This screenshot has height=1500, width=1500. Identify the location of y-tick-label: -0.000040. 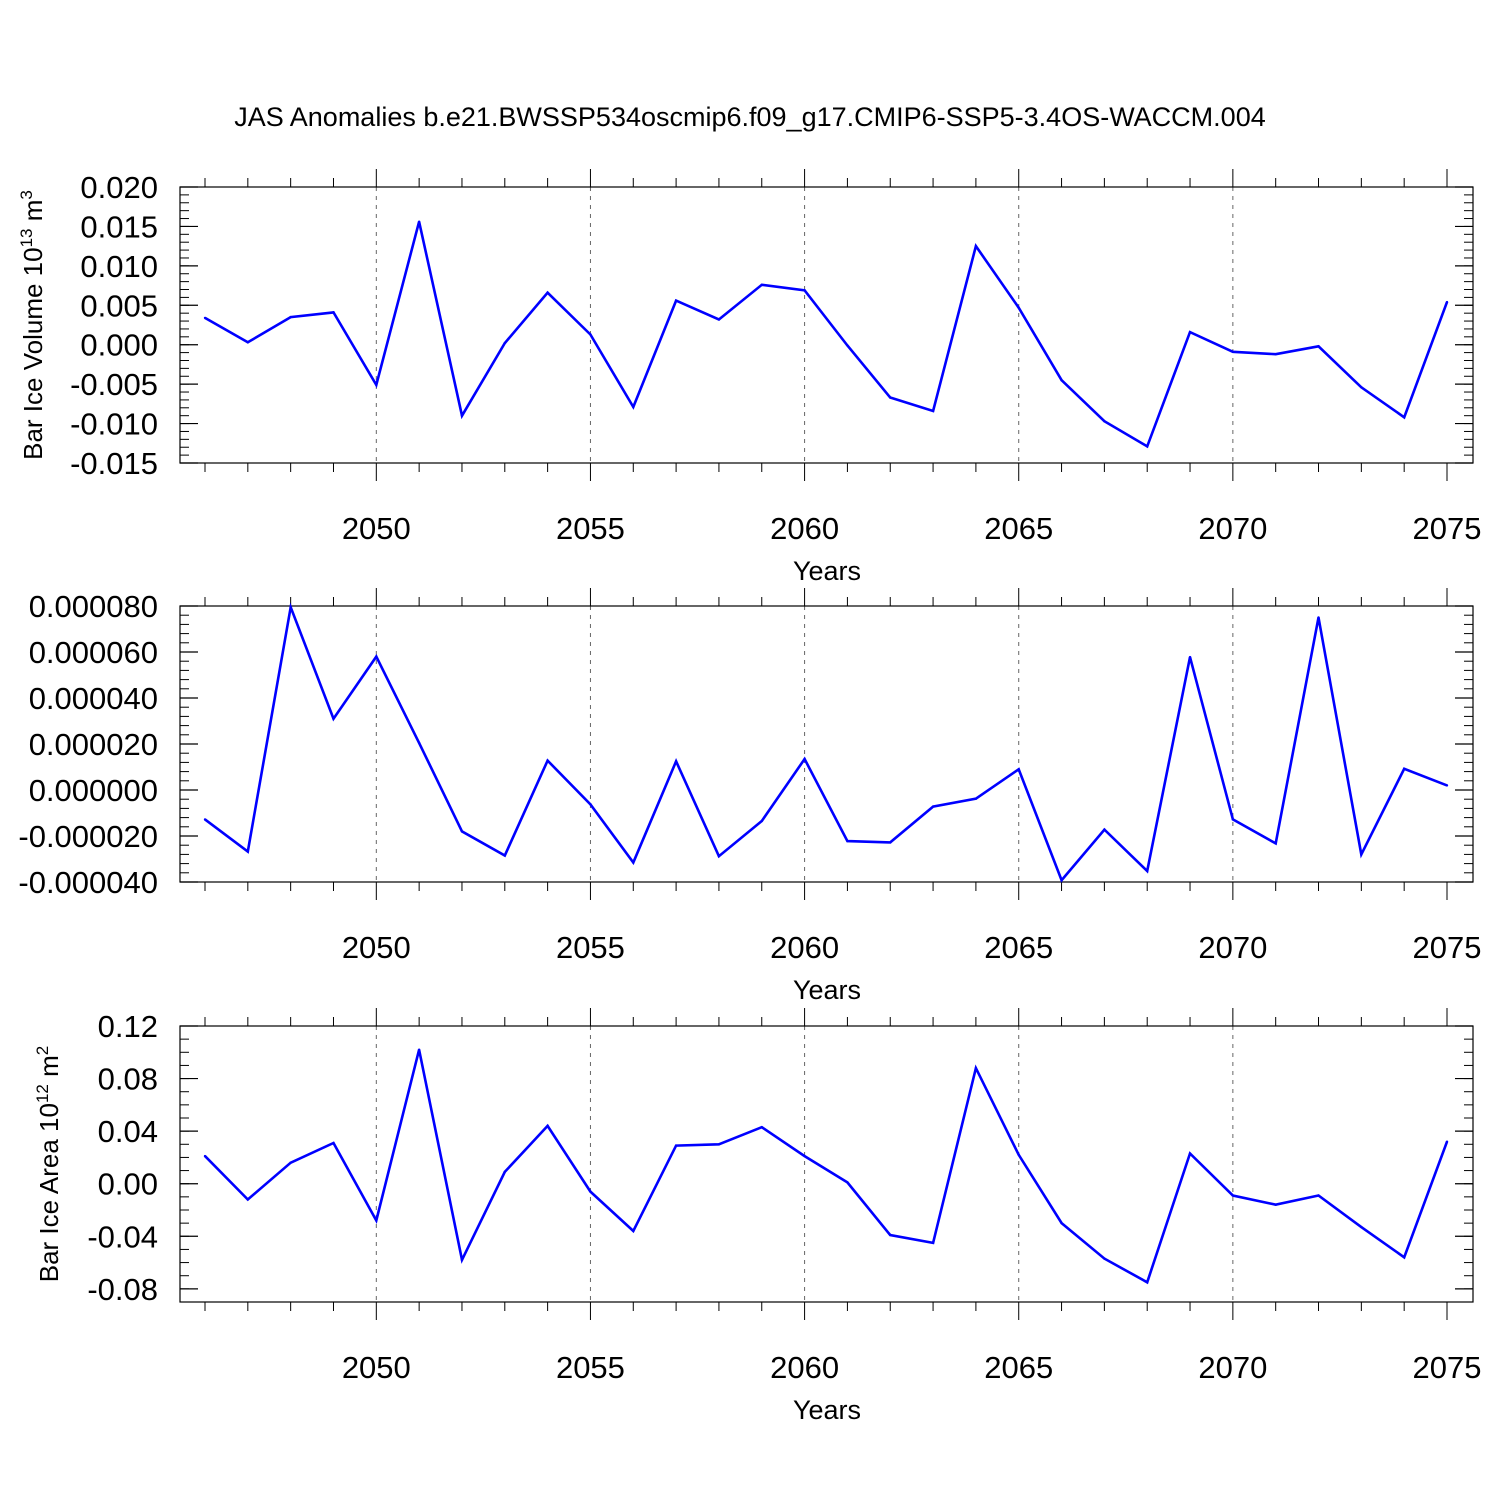
(88, 882).